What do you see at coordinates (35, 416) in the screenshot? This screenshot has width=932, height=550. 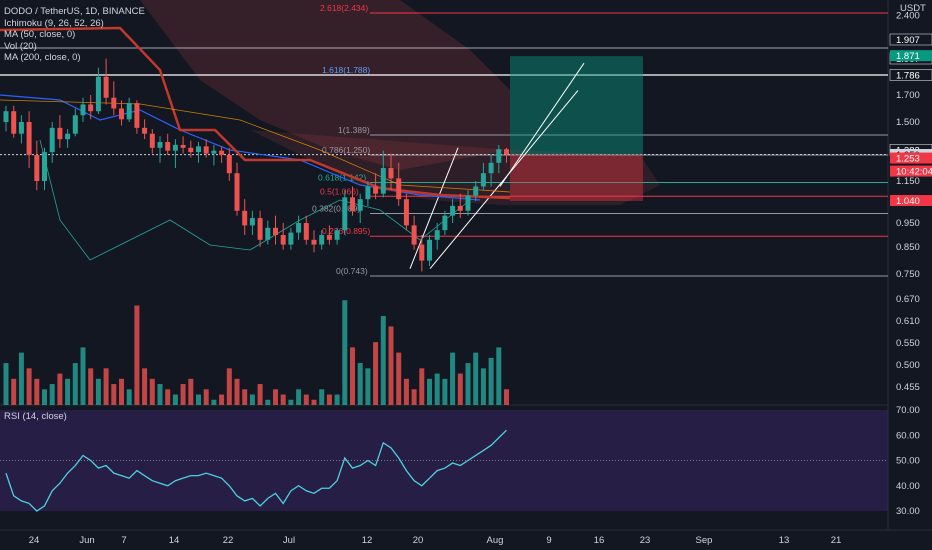 I see `rsi-label: RSI (14, close)` at bounding box center [35, 416].